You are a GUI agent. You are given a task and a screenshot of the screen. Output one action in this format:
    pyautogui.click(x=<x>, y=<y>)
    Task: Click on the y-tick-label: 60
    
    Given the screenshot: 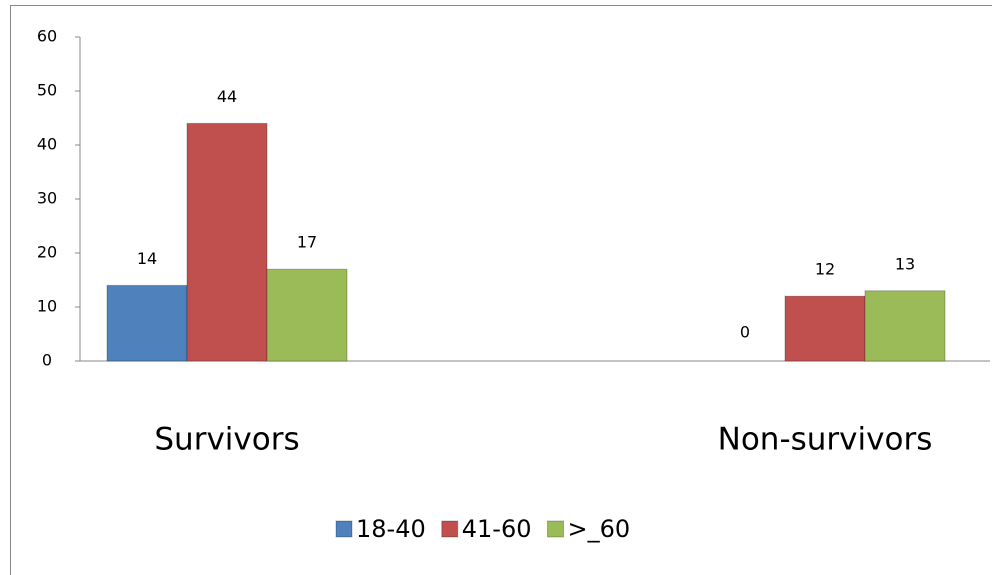 What is the action you would take?
    pyautogui.click(x=47, y=36)
    